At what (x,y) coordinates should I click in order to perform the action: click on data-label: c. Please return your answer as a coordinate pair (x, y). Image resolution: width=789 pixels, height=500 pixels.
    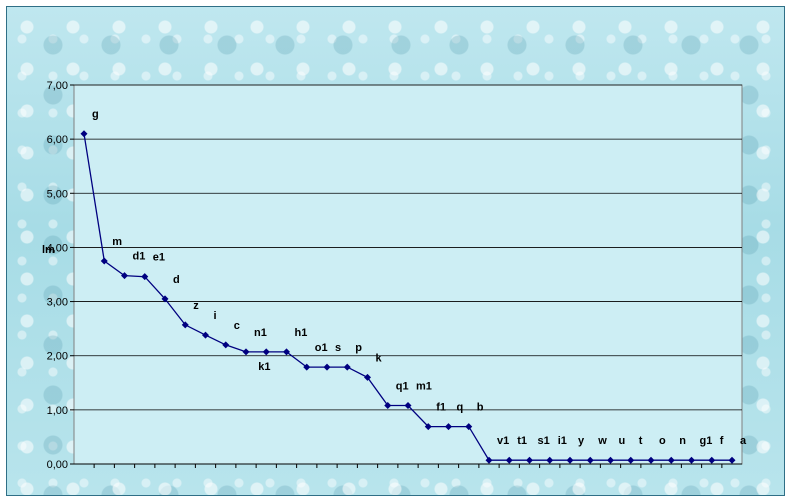
    Looking at the image, I should click on (237, 326).